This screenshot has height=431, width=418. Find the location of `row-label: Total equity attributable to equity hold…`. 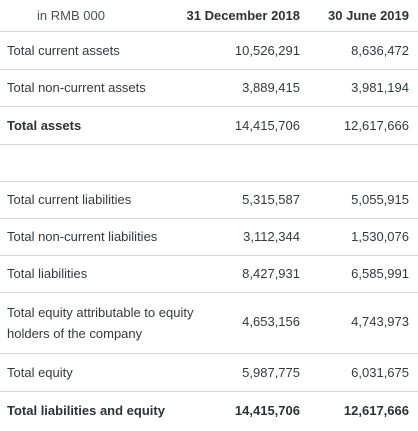

row-label: Total equity attributable to equity hold… is located at coordinates (100, 323).